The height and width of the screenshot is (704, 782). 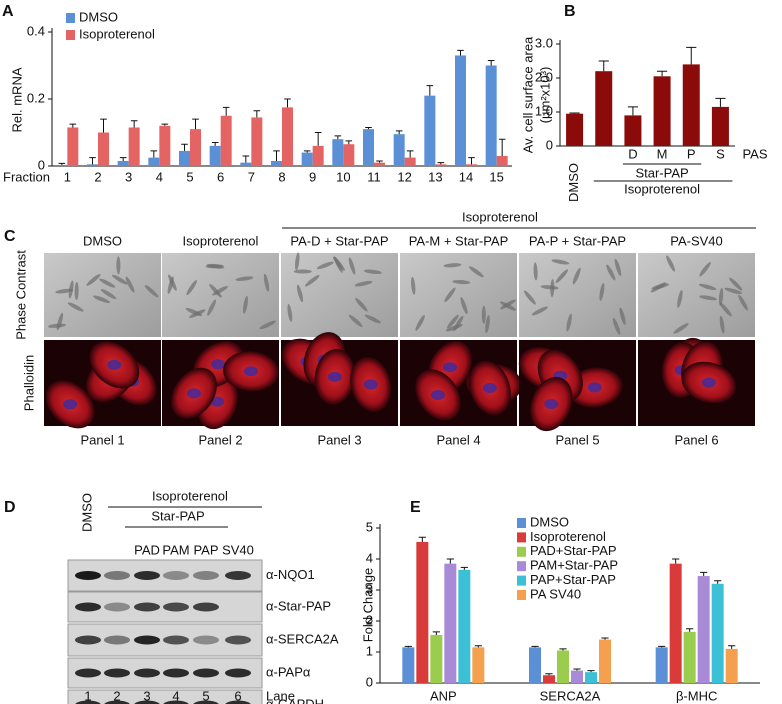 What do you see at coordinates (521, 580) in the screenshot?
I see `legend-swatch` at bounding box center [521, 580].